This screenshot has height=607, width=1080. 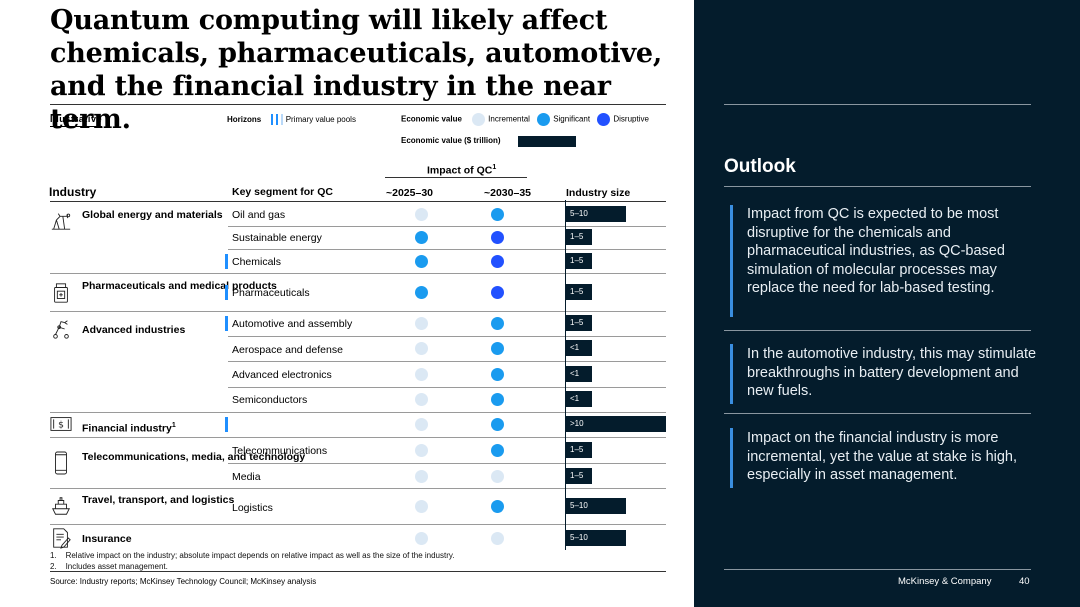 I want to click on outlook-divider, so click(x=877, y=186).